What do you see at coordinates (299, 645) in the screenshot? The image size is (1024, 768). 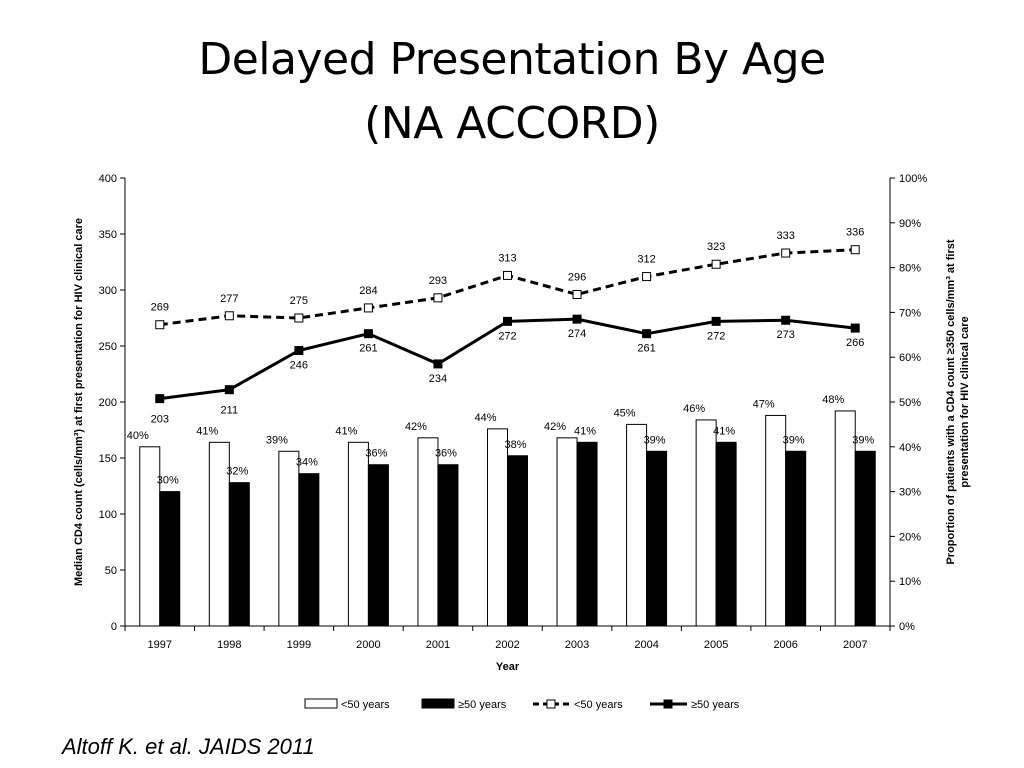 I see `x-axis-tick-label: 1999` at bounding box center [299, 645].